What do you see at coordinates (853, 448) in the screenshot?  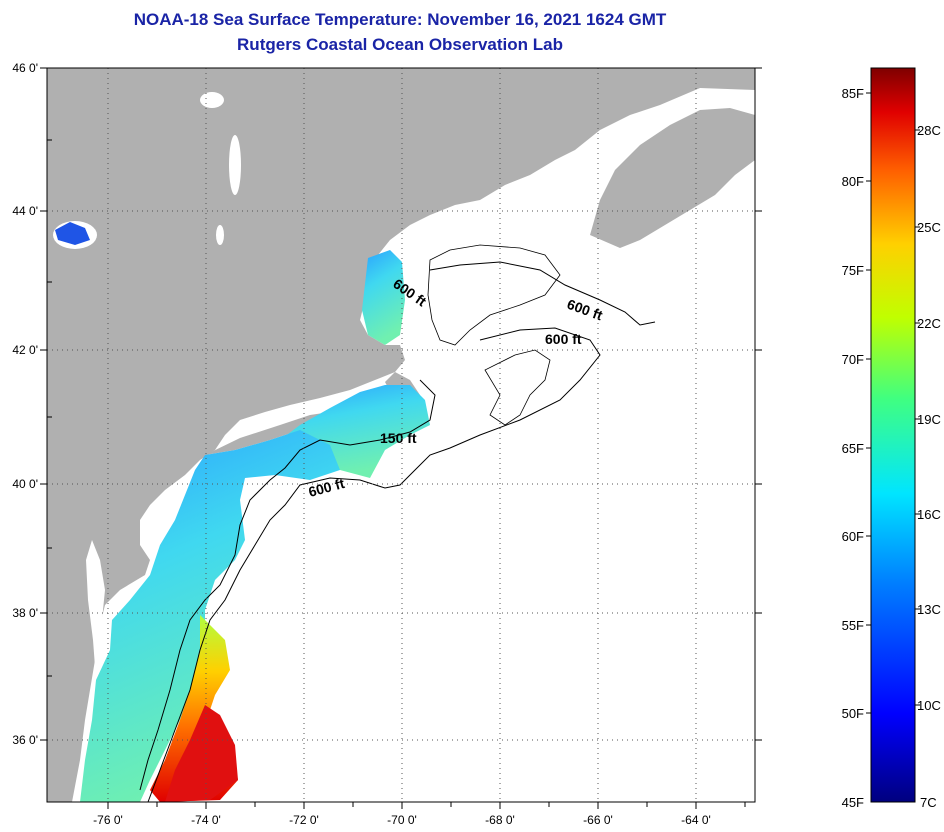 I see `colorbar-label-f: 65F` at bounding box center [853, 448].